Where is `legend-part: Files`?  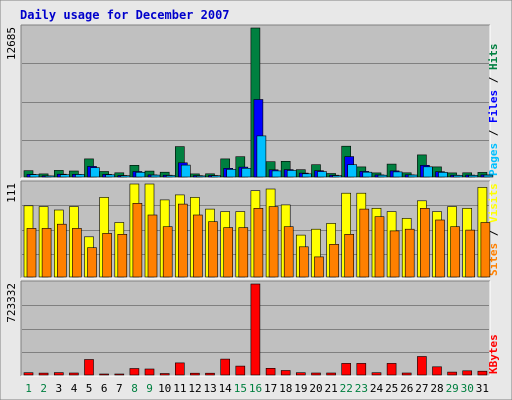 legend-part: Files is located at coordinates (493, 106).